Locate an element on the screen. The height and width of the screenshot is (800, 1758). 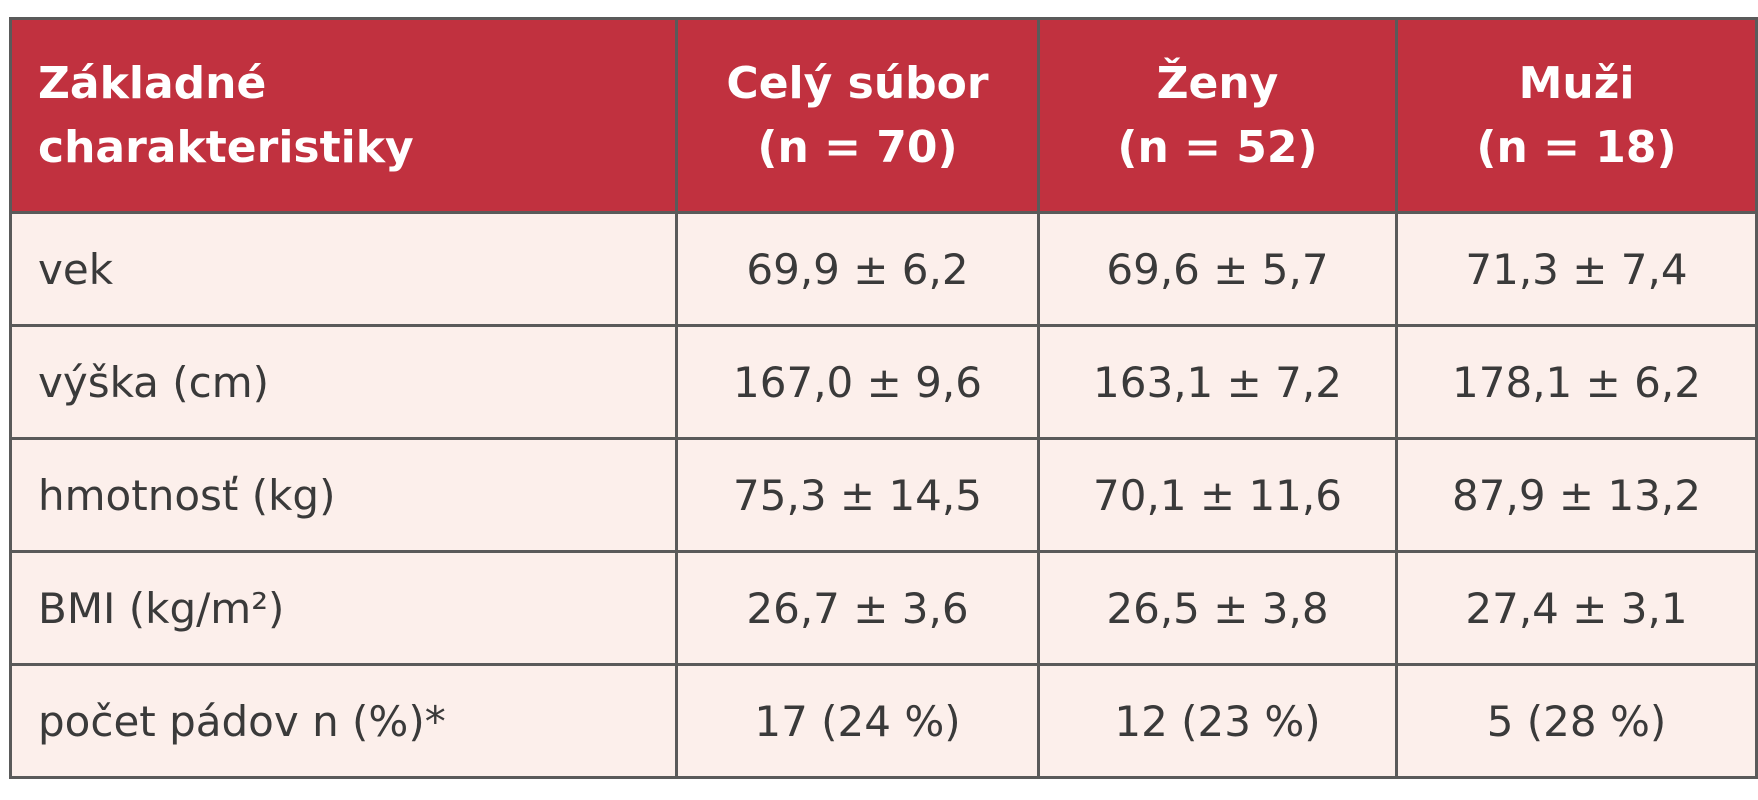
table-cell: 87,9 ± 13,2 is located at coordinates (1576, 495).